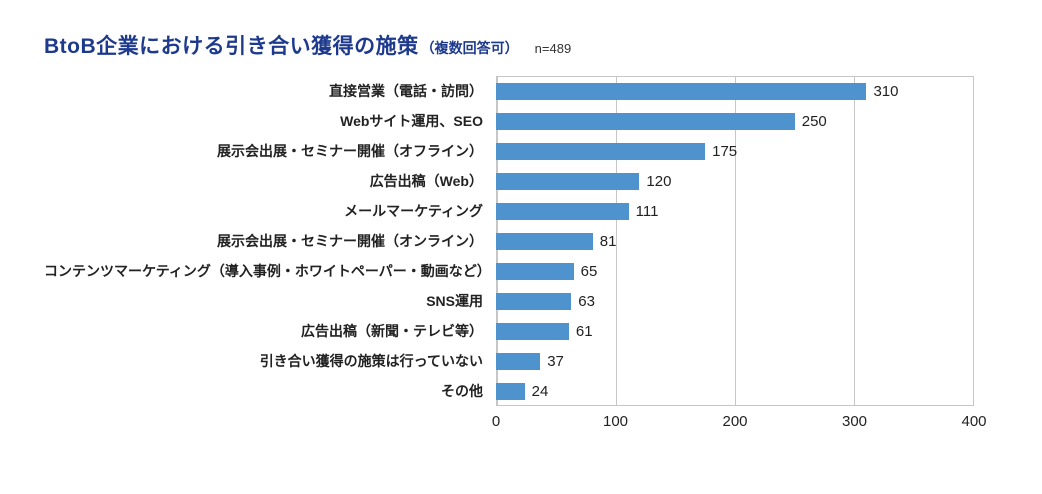 The image size is (1042, 494). What do you see at coordinates (735, 421) in the screenshot?
I see `x-tick-label: 200` at bounding box center [735, 421].